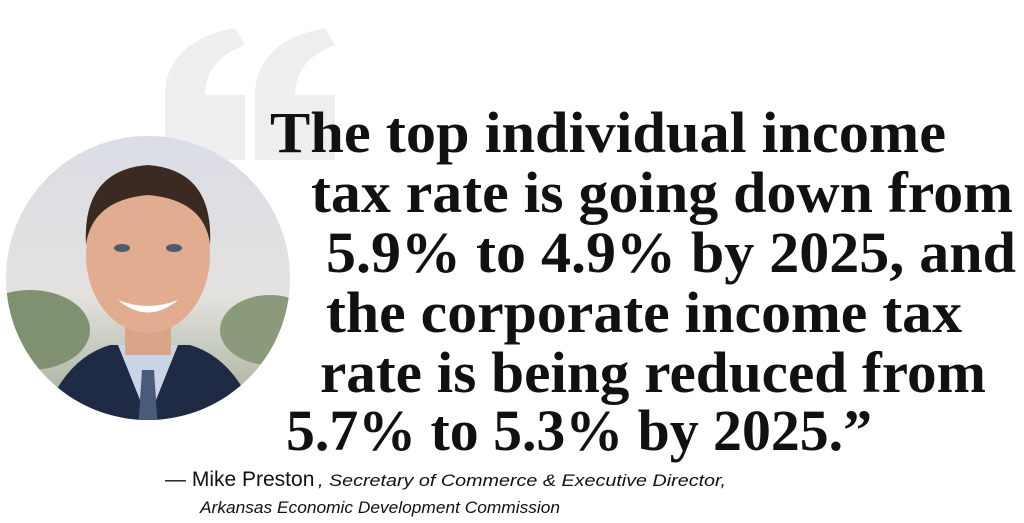  Describe the element at coordinates (239, 479) in the screenshot. I see `attribution-name: — Mike Preston` at that location.